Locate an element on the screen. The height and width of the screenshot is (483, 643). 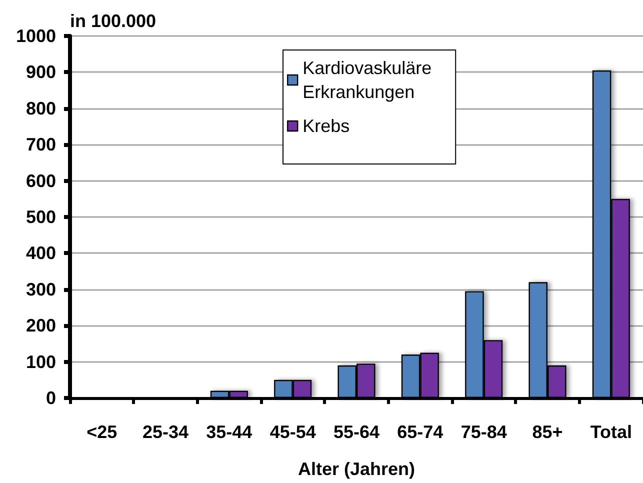
y-tick-label: 100 is located at coordinates (41, 362).